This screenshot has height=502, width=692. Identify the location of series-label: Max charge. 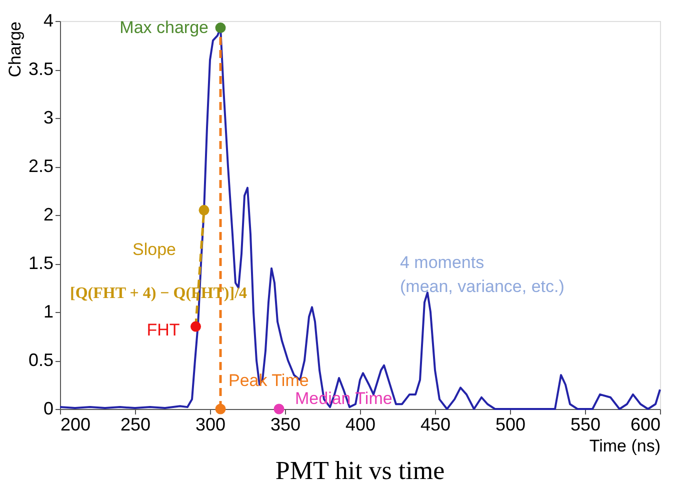
(164, 27).